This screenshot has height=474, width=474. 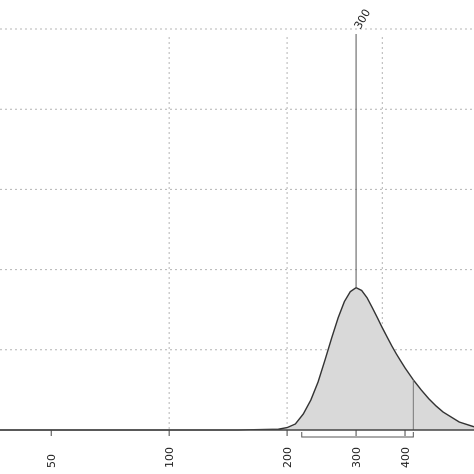 What do you see at coordinates (357, 435) in the screenshot?
I see `interval-bracket` at bounding box center [357, 435].